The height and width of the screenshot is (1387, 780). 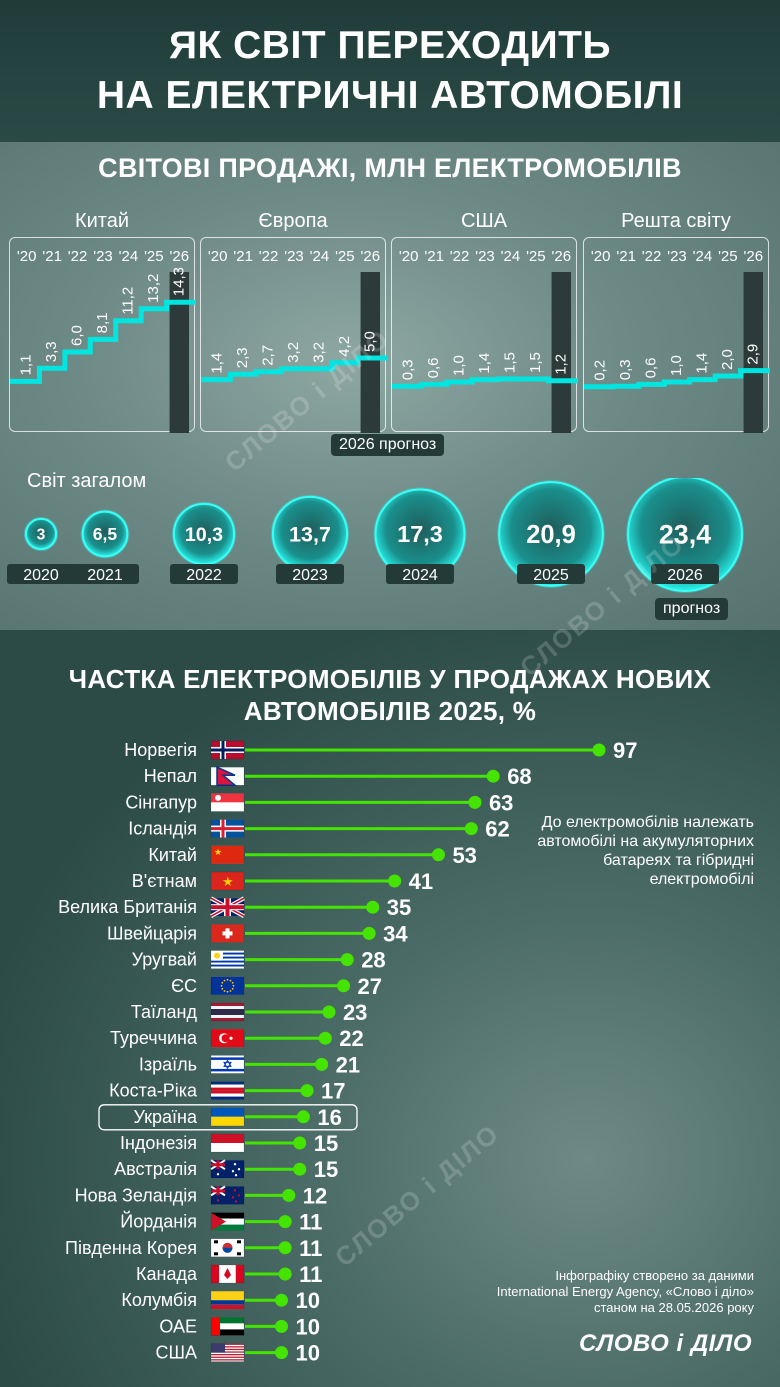 I want to click on canada-flag, so click(x=227, y=1274).